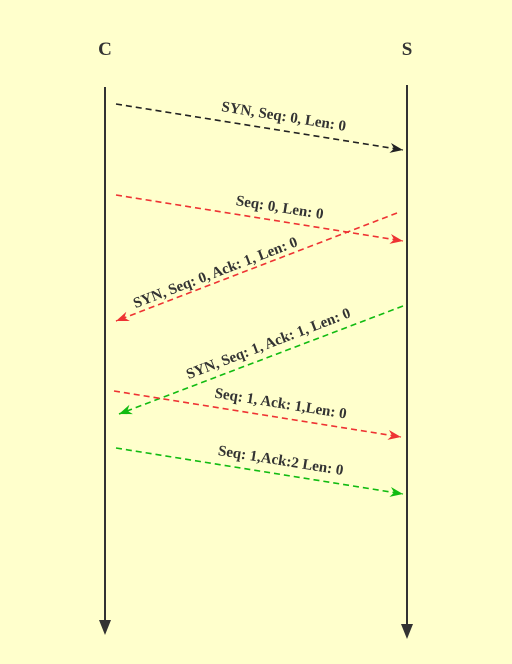  Describe the element at coordinates (407, 631) in the screenshot. I see `server-lifeline-arrowhead` at that location.